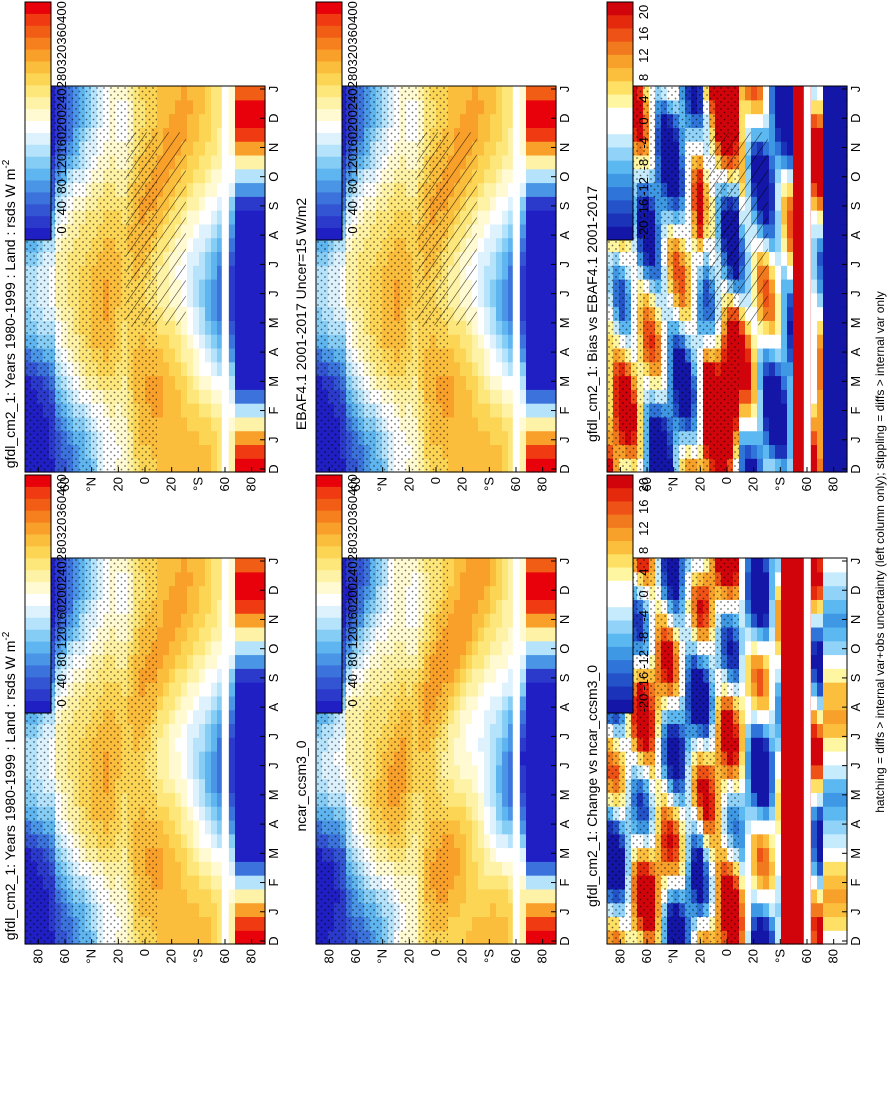 The width and height of the screenshot is (895, 1102). I want to click on month-tick-label: S, so click(564, 205).